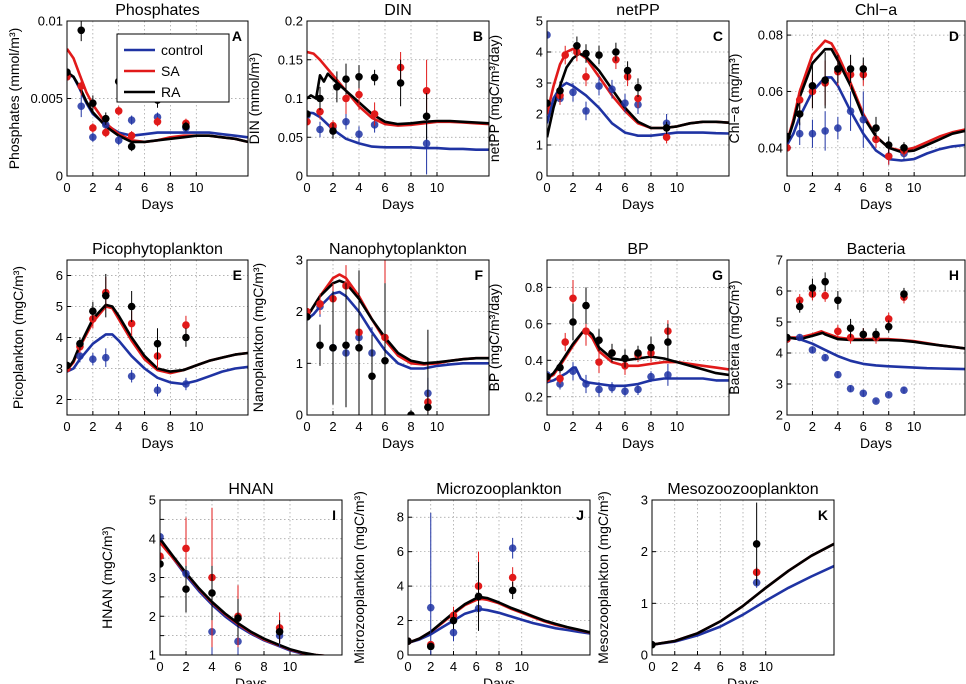  I want to click on plot-area, so click(398, 337).